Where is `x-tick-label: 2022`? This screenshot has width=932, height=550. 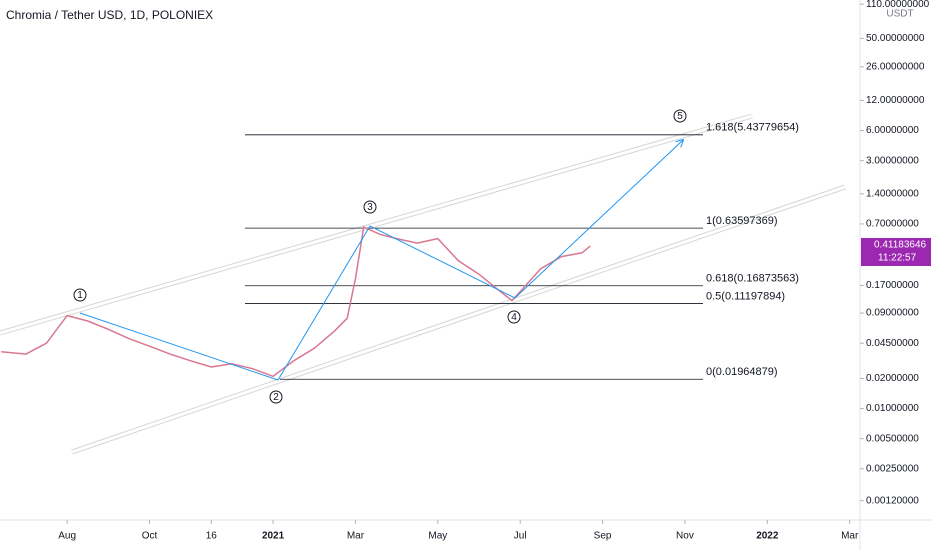 x-tick-label: 2022 is located at coordinates (767, 536).